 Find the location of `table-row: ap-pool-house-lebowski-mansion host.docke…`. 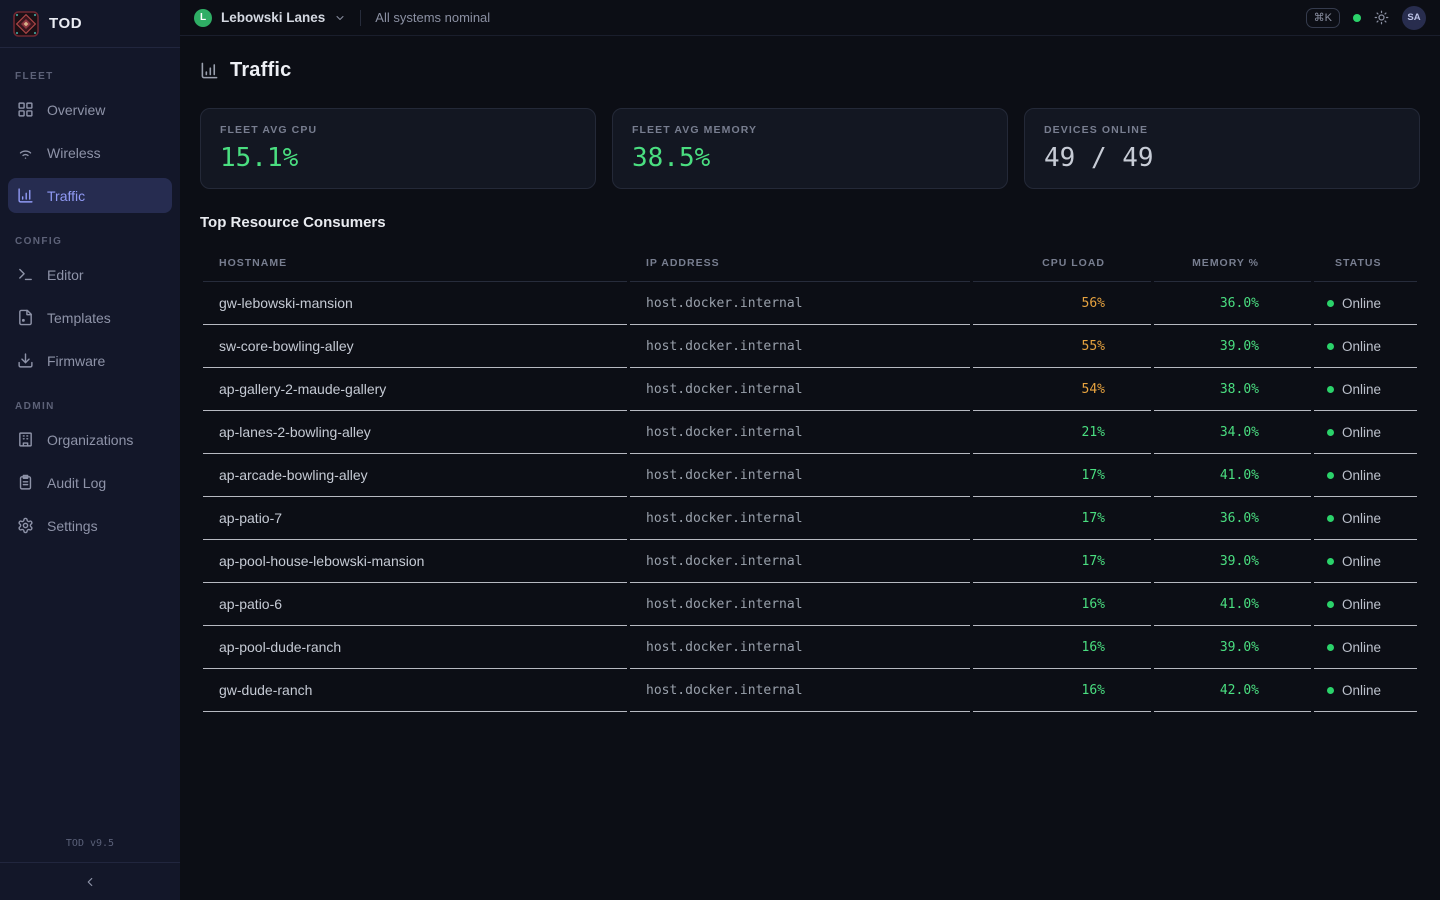

table-row: ap-pool-house-lebowski-mansion host.docke… is located at coordinates (810, 561).